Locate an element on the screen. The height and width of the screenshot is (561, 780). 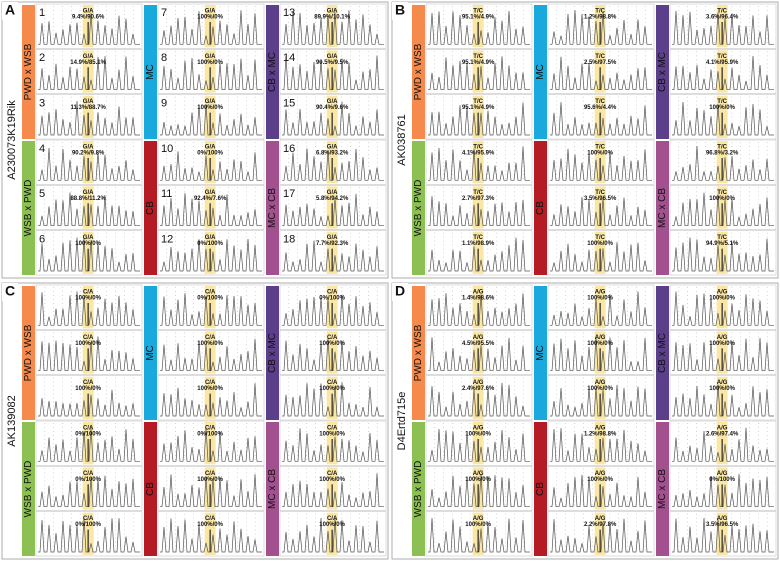
sample-number: 7 is located at coordinates (164, 13).